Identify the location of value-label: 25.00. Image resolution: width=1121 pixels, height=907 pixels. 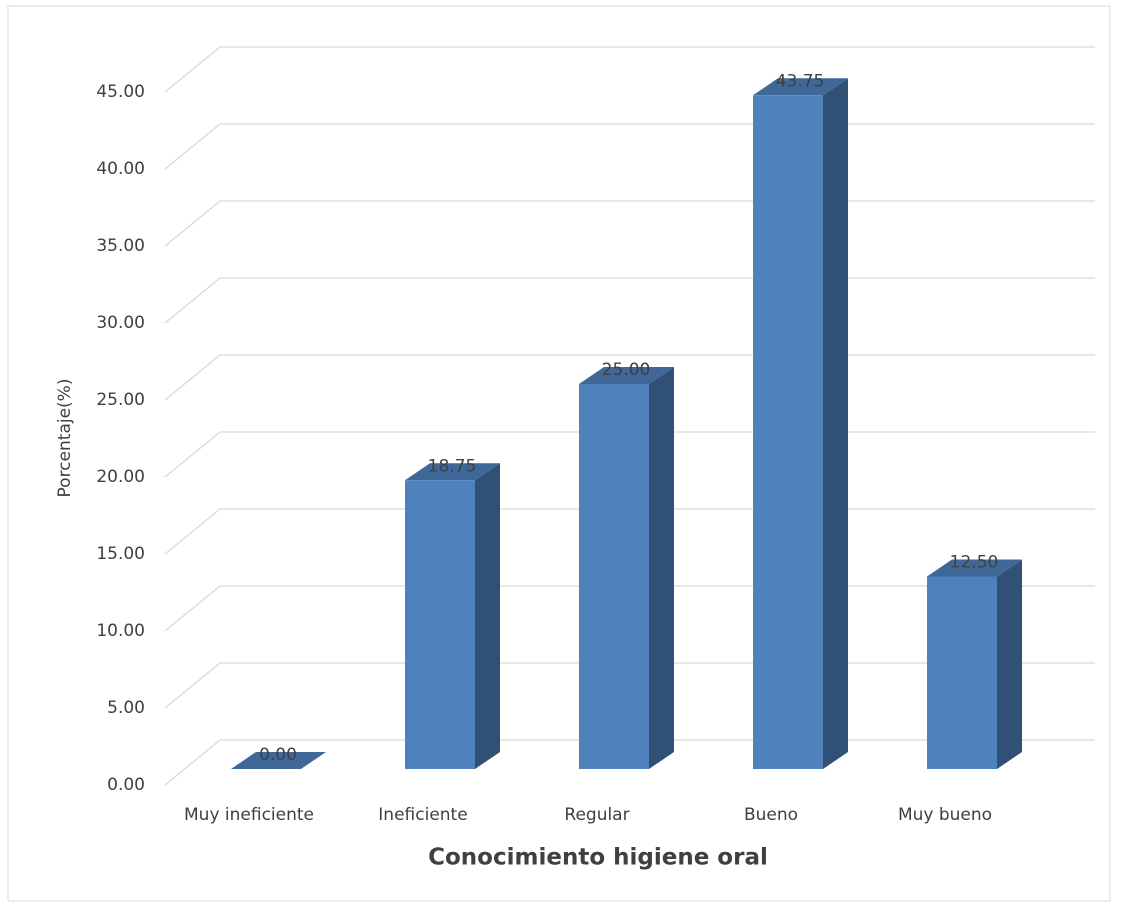
(626, 370).